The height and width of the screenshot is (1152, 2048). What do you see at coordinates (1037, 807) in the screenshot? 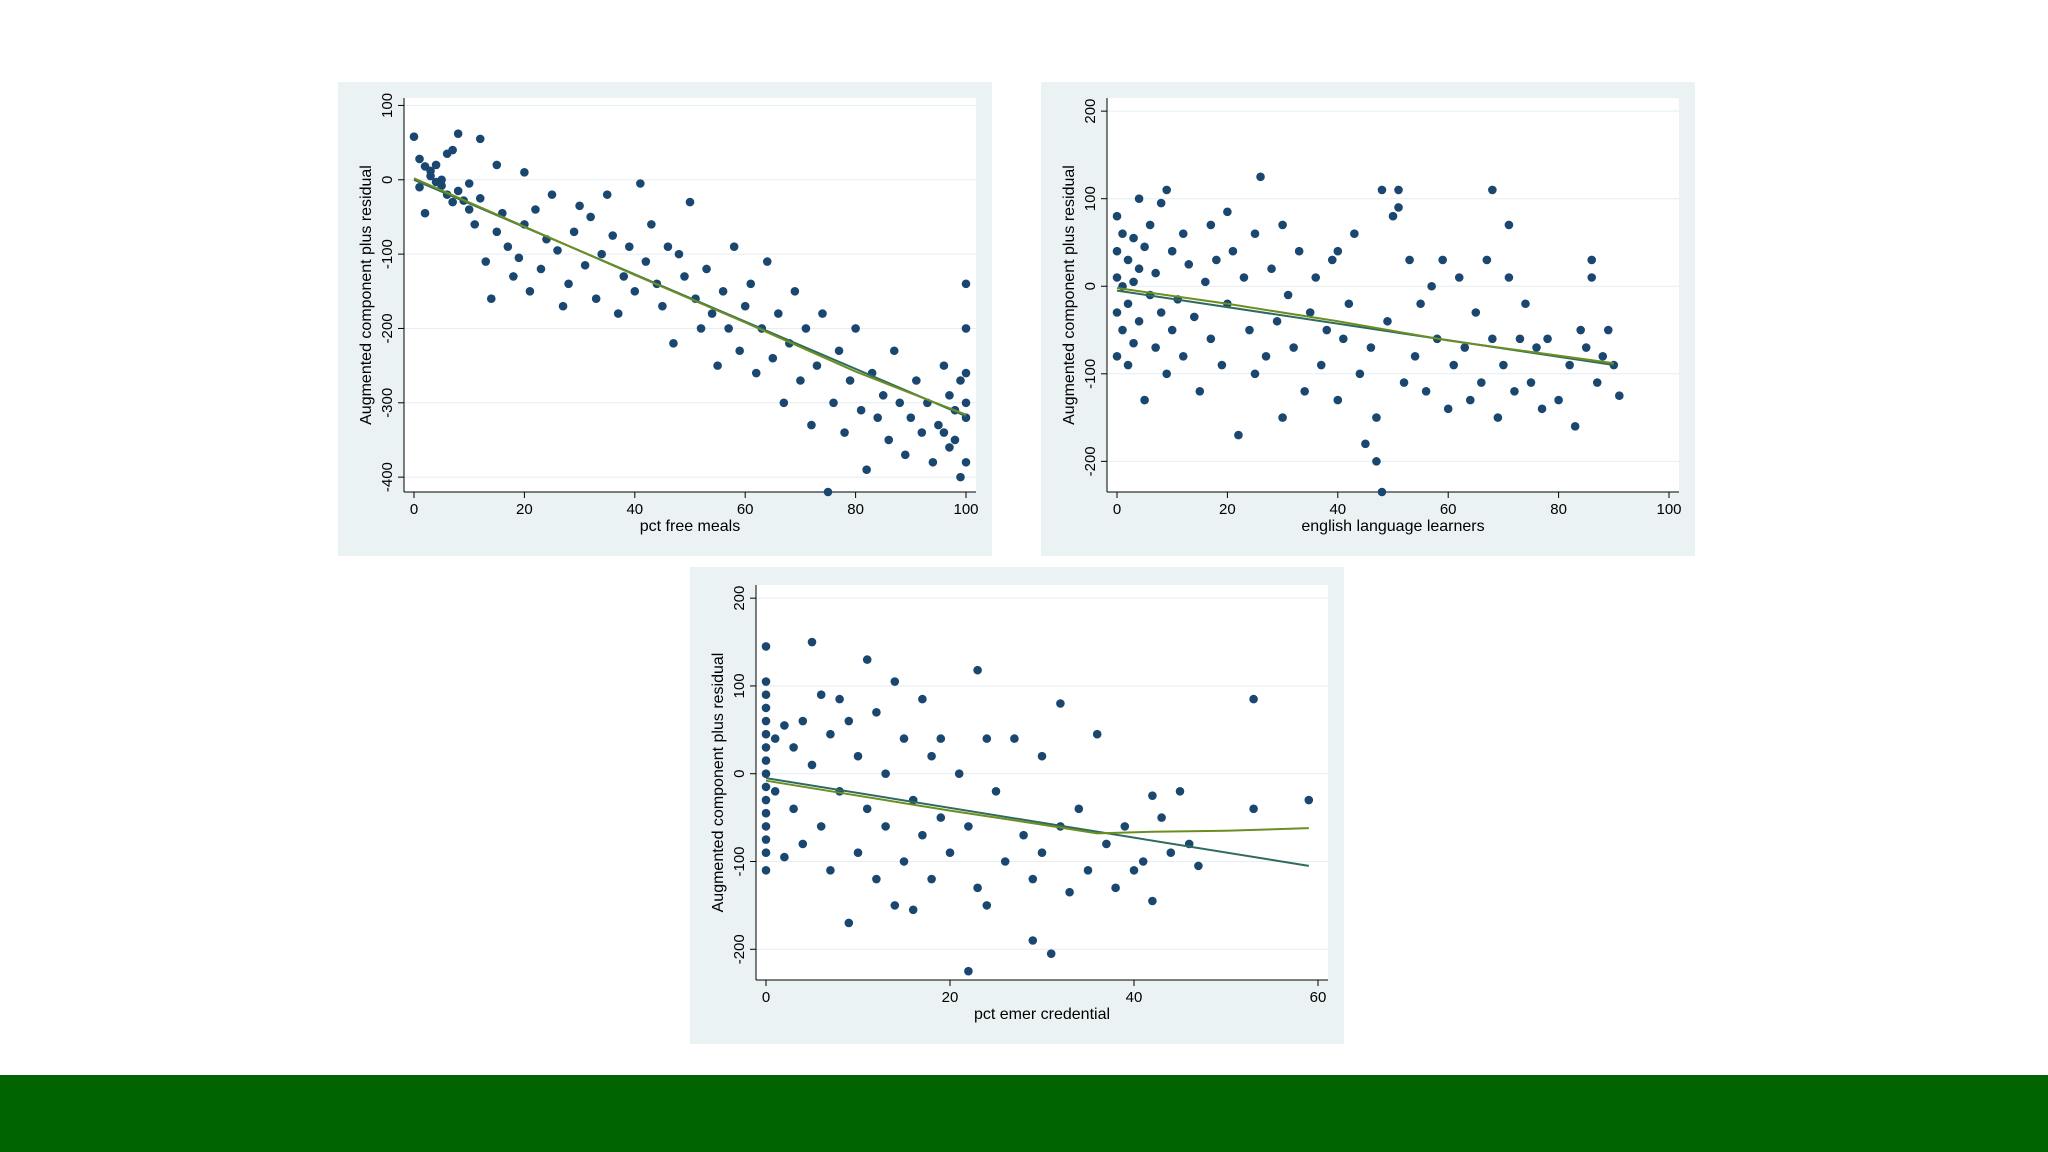
I see `lowess-smooth-line` at bounding box center [1037, 807].